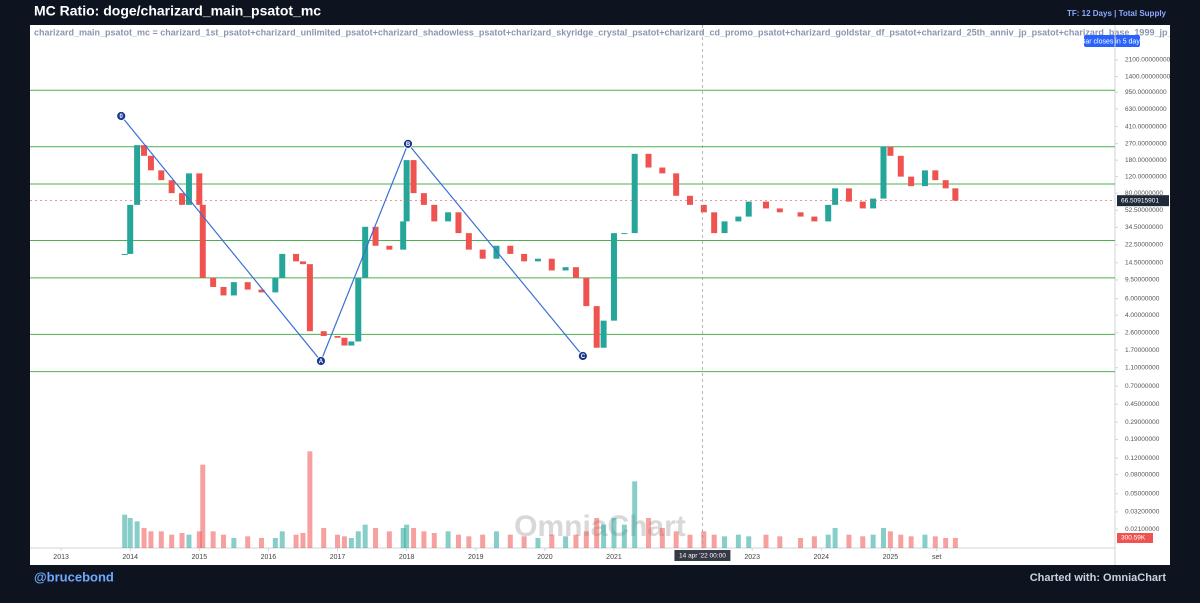 Image resolution: width=1200 pixels, height=603 pixels. I want to click on x-tick-label: 2019, so click(476, 557).